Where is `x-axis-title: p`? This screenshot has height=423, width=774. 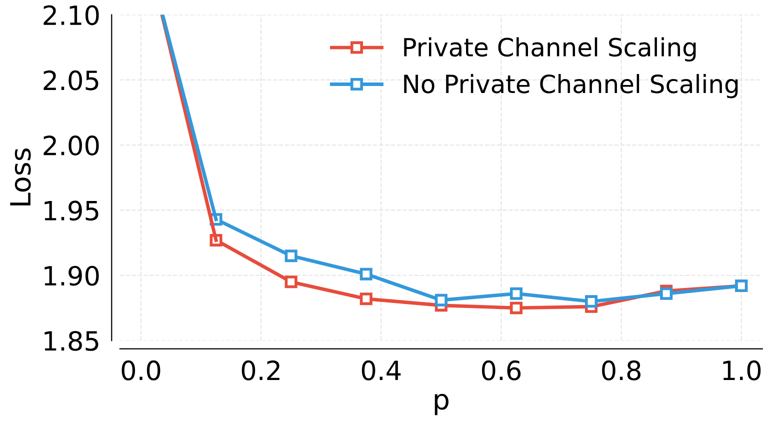 x-axis-title: p is located at coordinates (441, 405).